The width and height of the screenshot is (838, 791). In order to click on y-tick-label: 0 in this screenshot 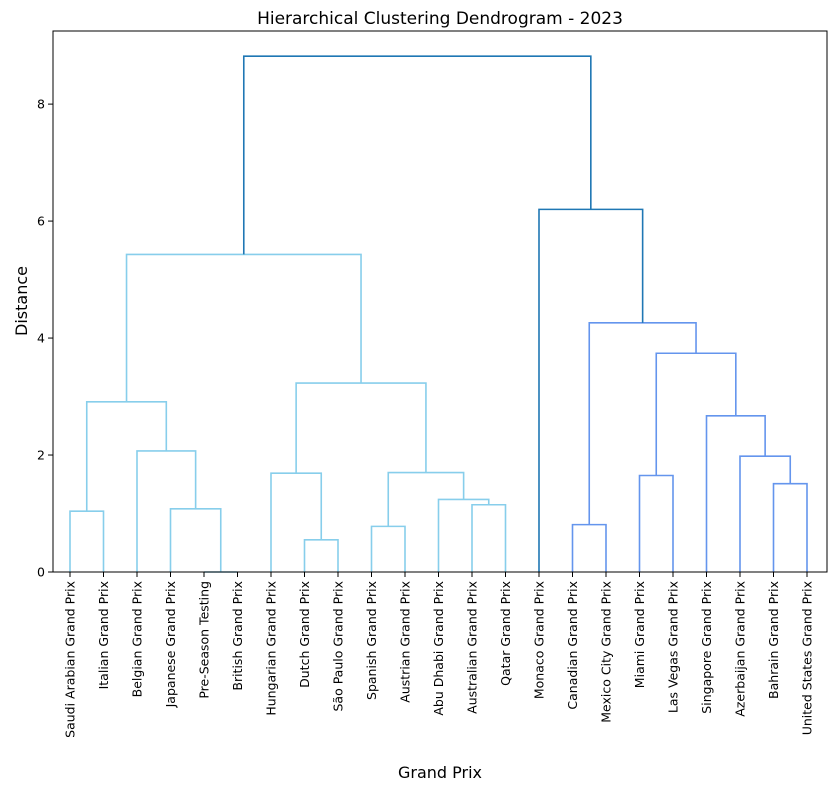, I will do `click(41, 572)`.